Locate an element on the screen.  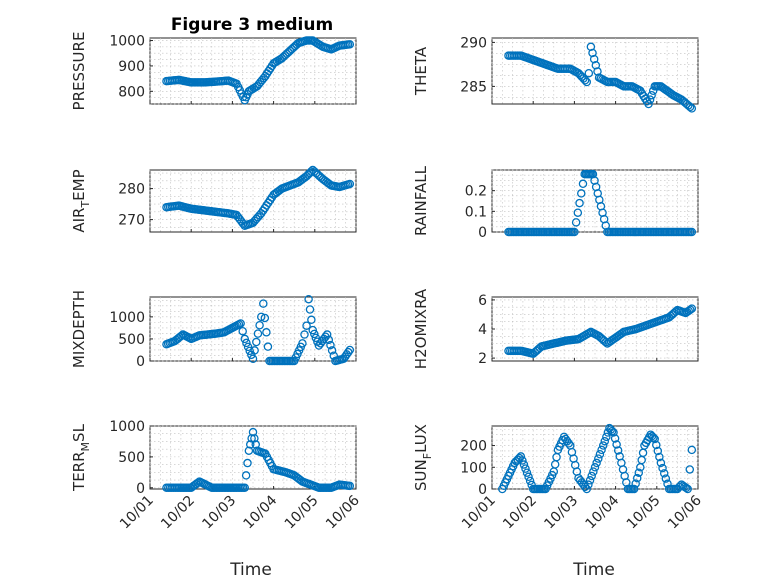
y-tick-label: 500 is located at coordinates (131, 340).